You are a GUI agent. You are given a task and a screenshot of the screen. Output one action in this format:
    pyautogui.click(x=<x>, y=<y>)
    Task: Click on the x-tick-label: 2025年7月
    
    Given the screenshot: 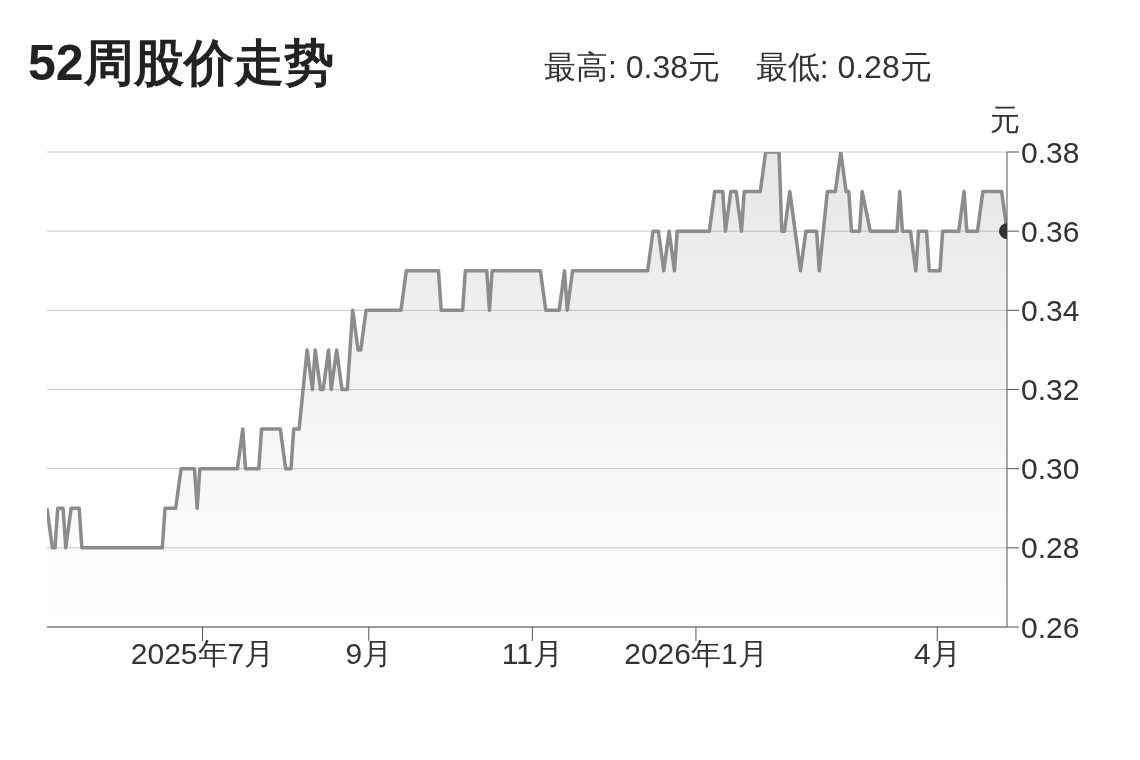 What is the action you would take?
    pyautogui.click(x=202, y=654)
    